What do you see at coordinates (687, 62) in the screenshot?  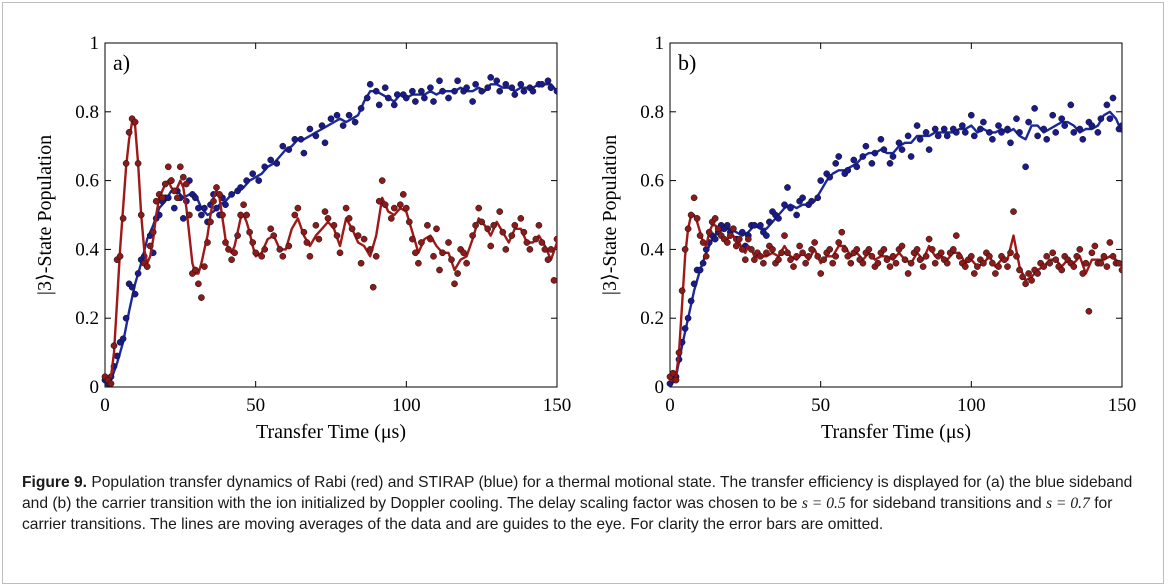 I see `panel-b-label: b)` at bounding box center [687, 62].